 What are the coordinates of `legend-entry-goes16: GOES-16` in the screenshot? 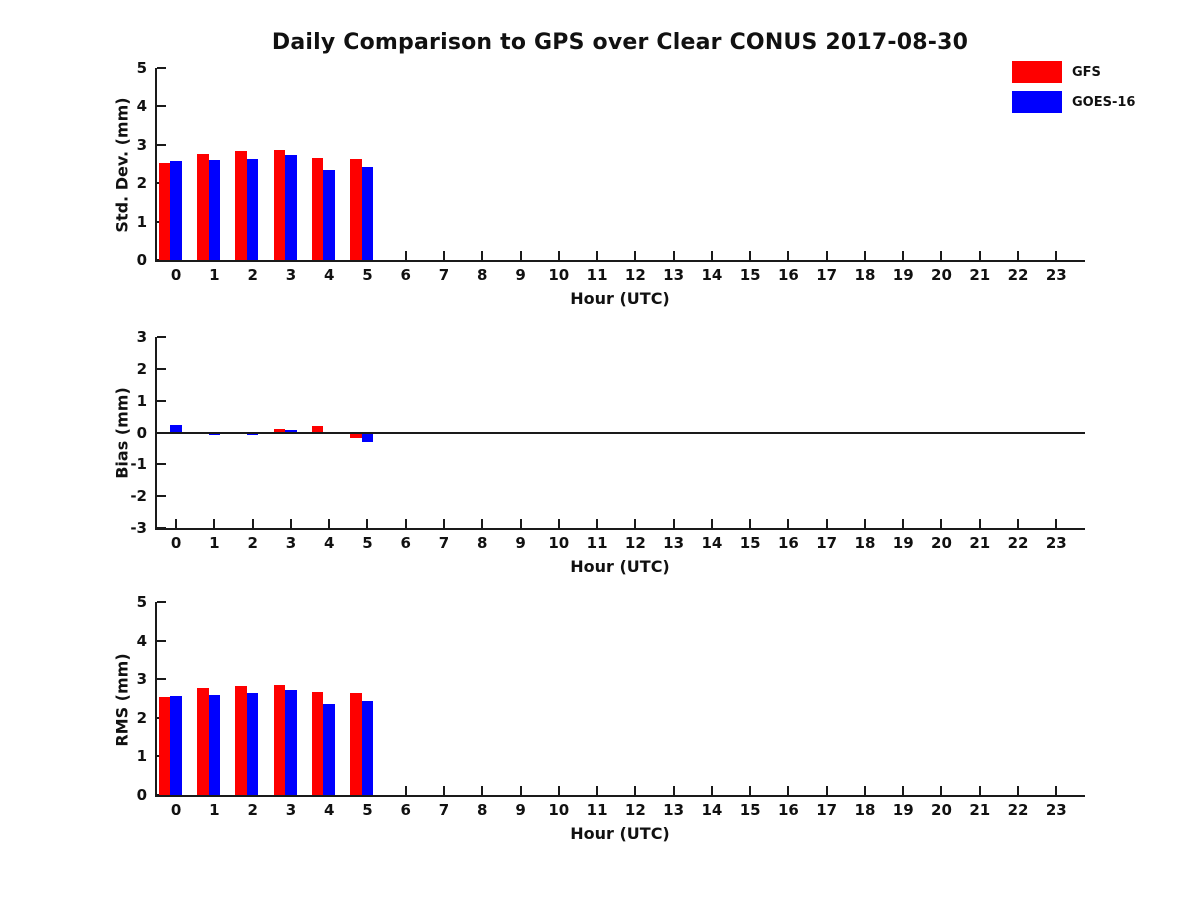 It's located at (1073, 102).